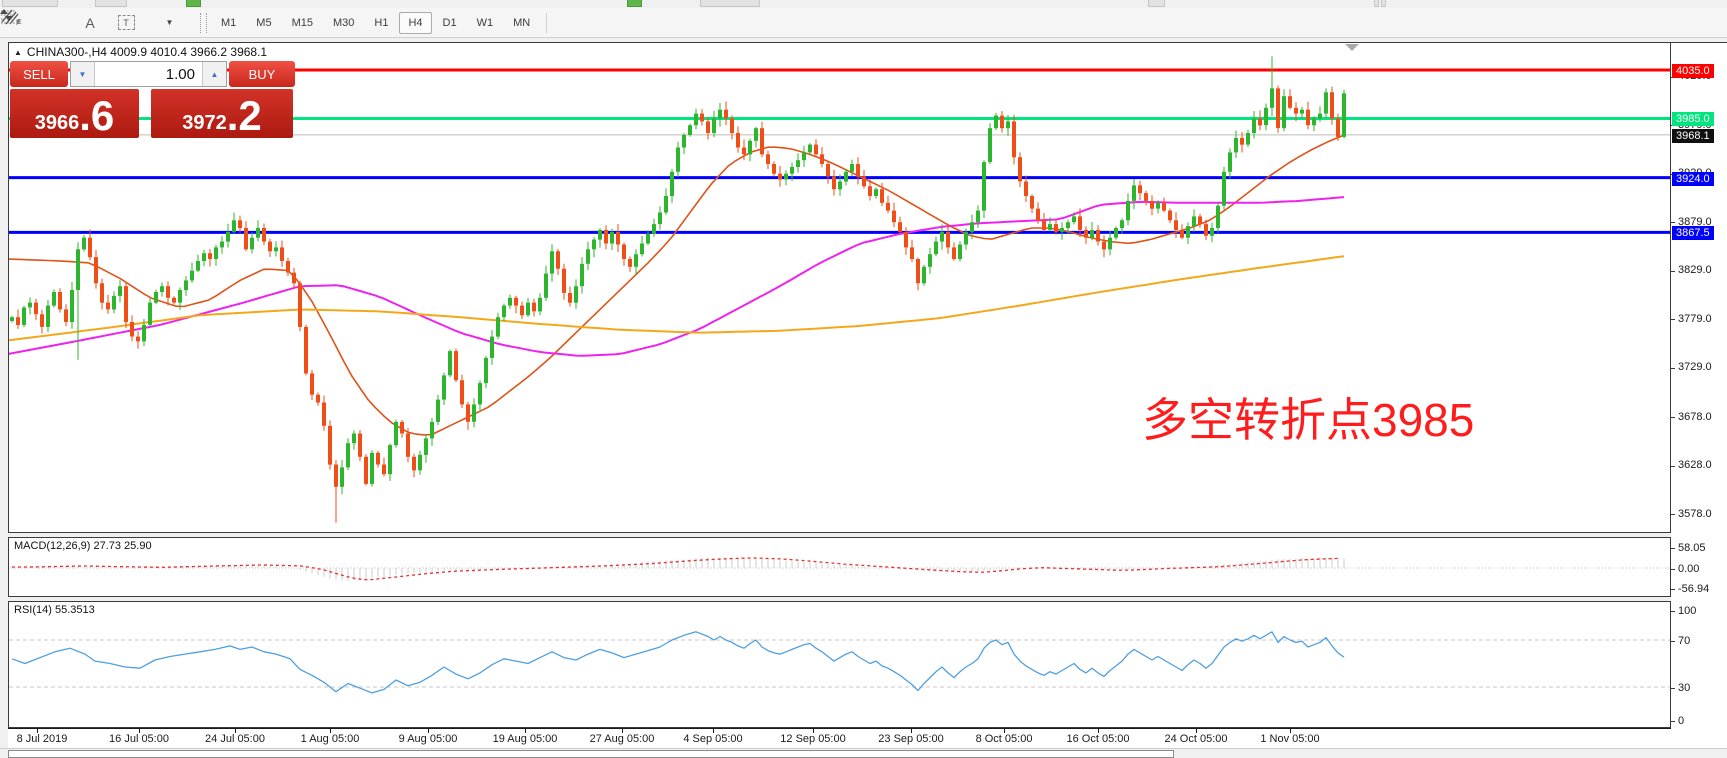  Describe the element at coordinates (1695, 367) in the screenshot. I see `price-tick-label: 3729.0` at that location.